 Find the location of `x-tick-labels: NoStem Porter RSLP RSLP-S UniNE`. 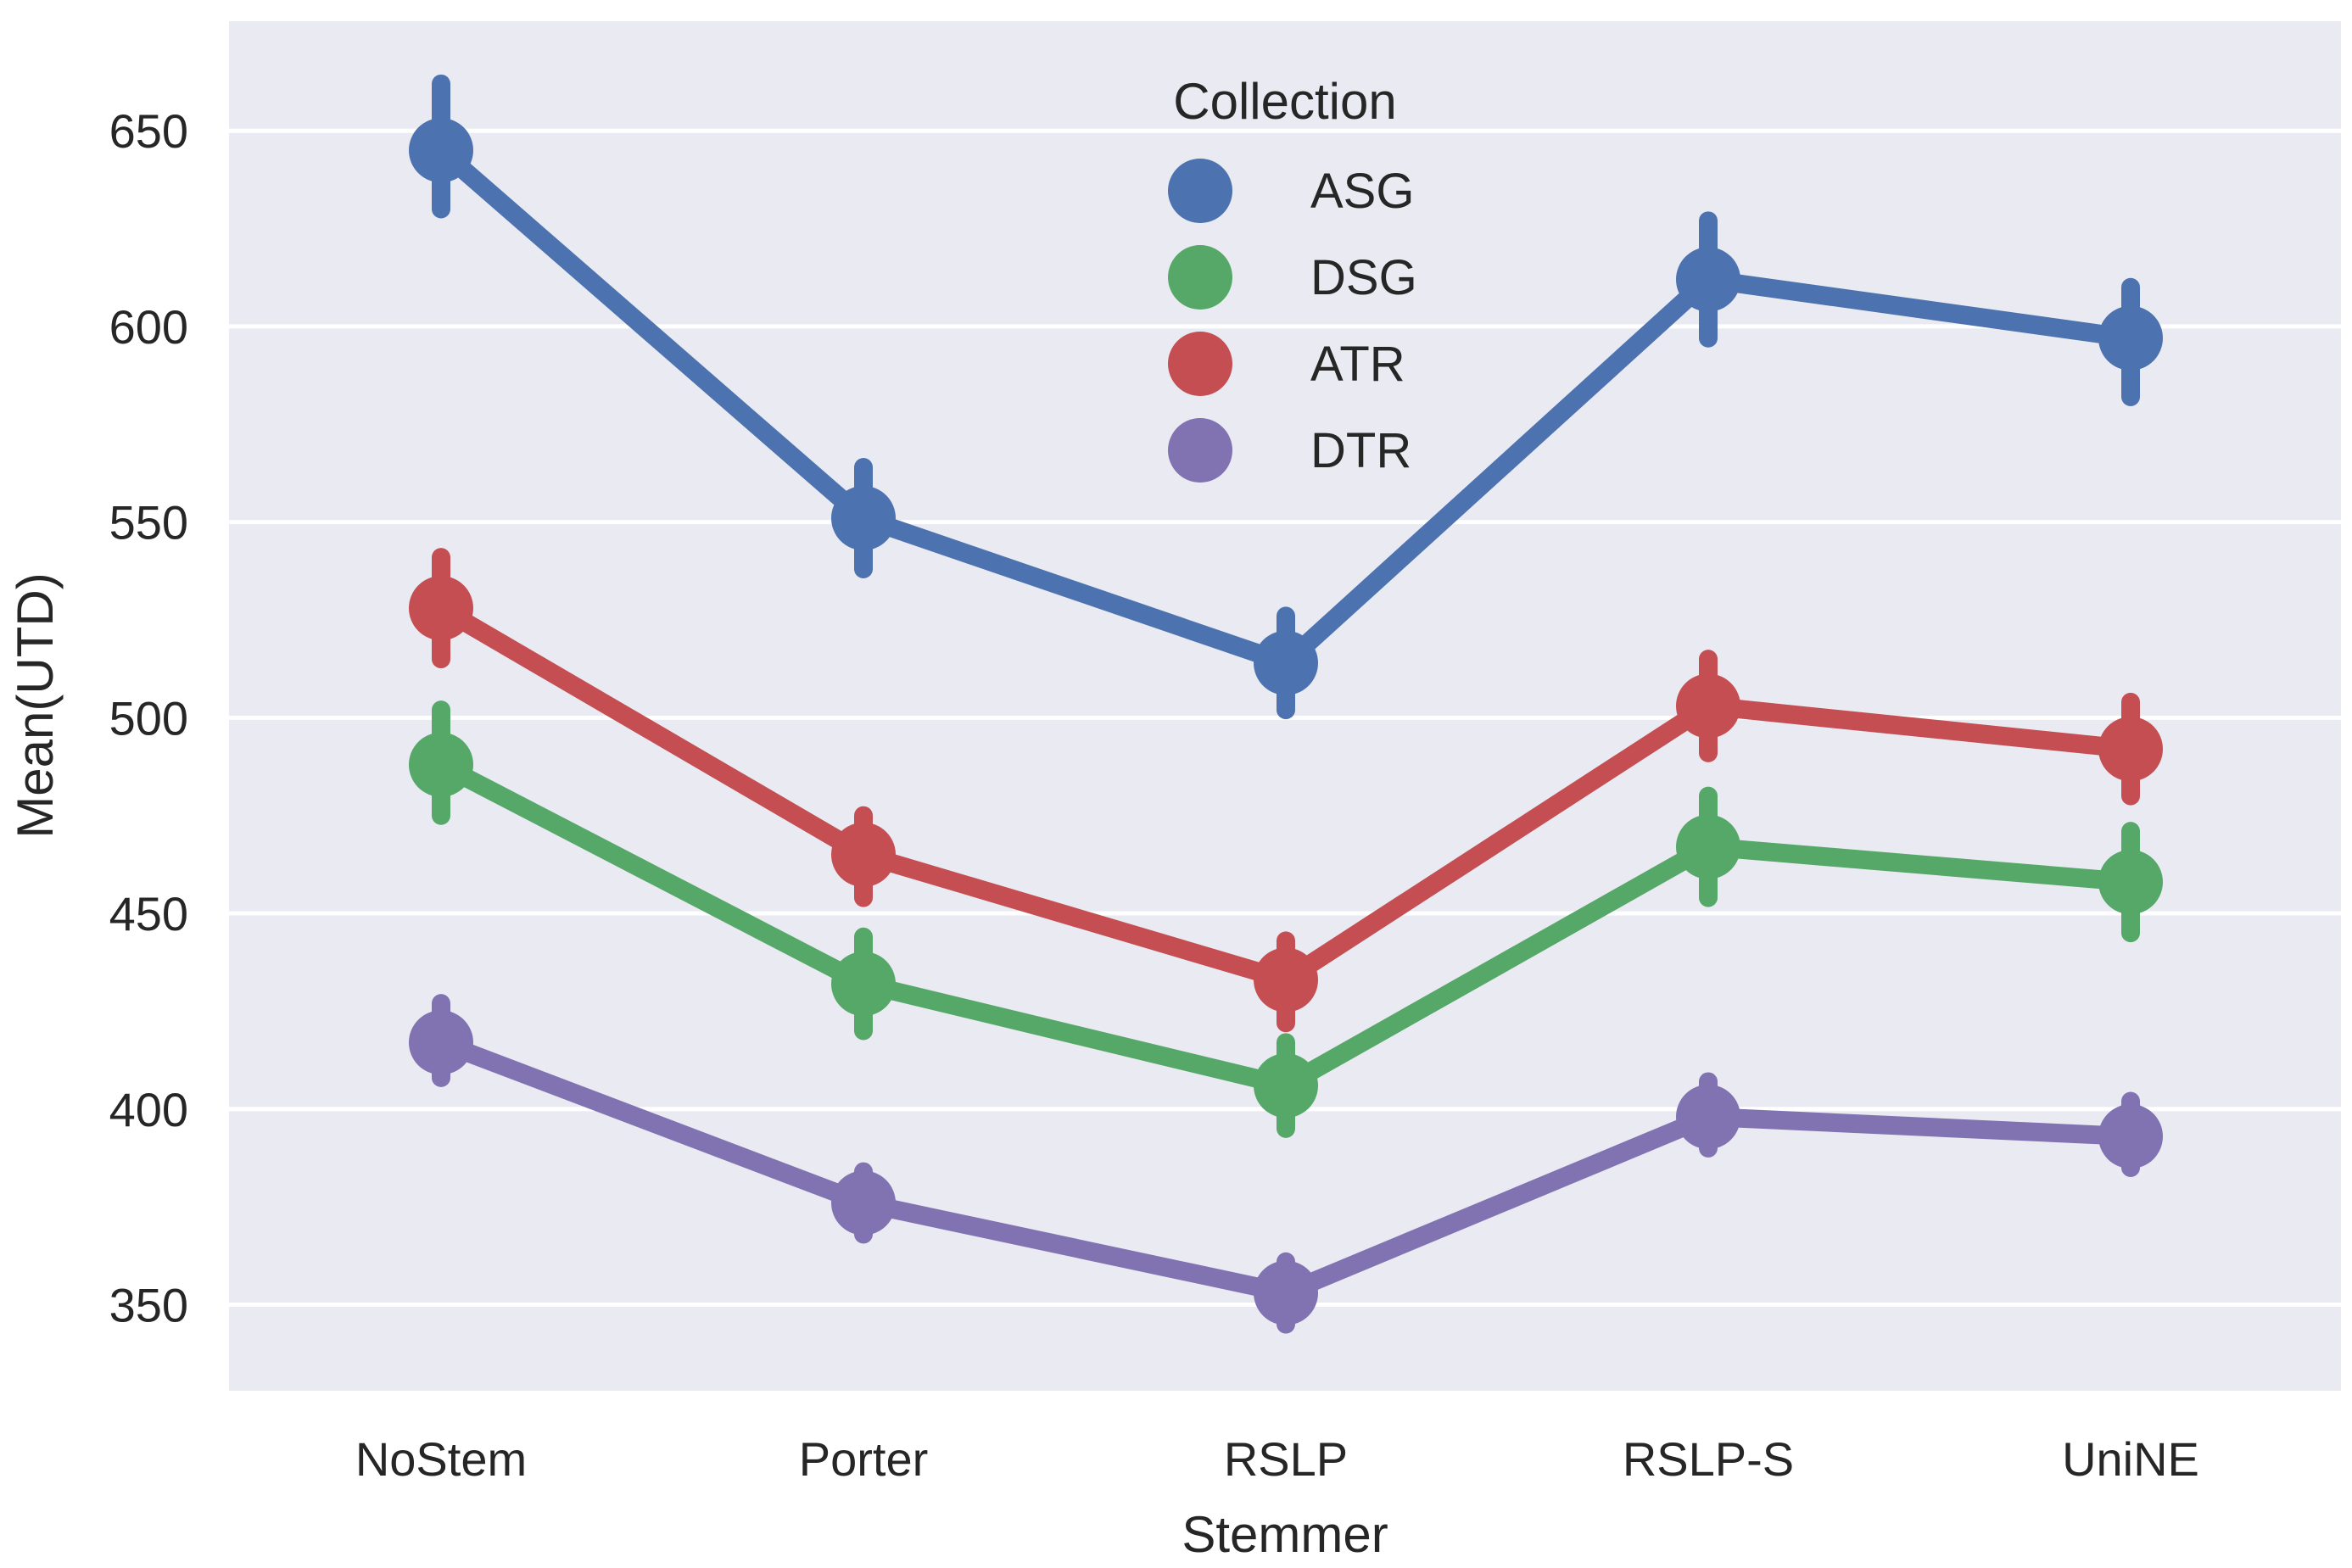

x-tick-labels: NoStem Porter RSLP RSLP-S UniNE is located at coordinates (1277, 1459).